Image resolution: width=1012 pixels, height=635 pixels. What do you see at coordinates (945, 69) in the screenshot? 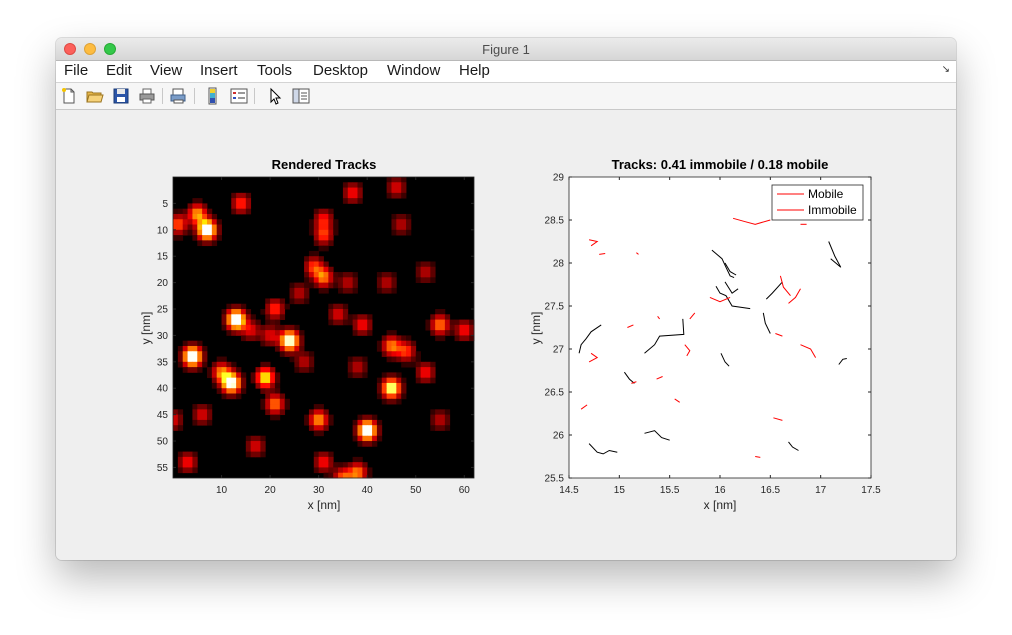
I see `menu-overflow-icon: ↘` at bounding box center [945, 69].